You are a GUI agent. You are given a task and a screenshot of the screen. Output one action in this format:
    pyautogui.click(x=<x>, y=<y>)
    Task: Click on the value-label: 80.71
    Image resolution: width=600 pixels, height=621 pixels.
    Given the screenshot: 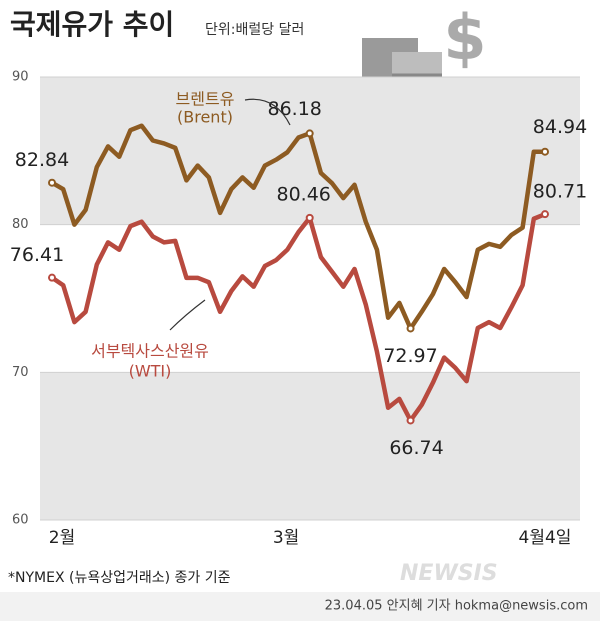 What is the action you would take?
    pyautogui.click(x=560, y=192)
    